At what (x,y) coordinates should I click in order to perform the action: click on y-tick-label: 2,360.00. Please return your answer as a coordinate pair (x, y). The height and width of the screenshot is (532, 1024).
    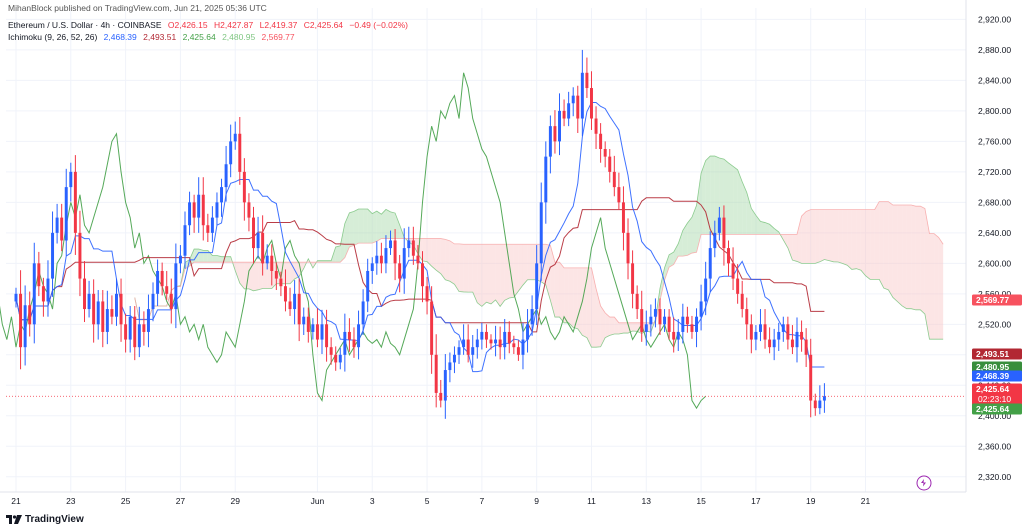
    Looking at the image, I should click on (994, 446).